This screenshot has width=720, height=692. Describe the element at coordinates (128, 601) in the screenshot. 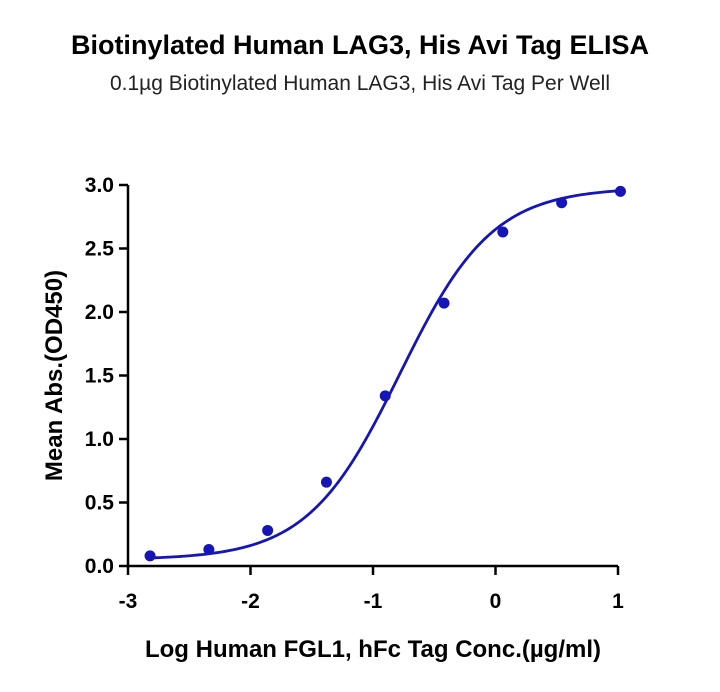

I see `x-tick-label: -3` at that location.